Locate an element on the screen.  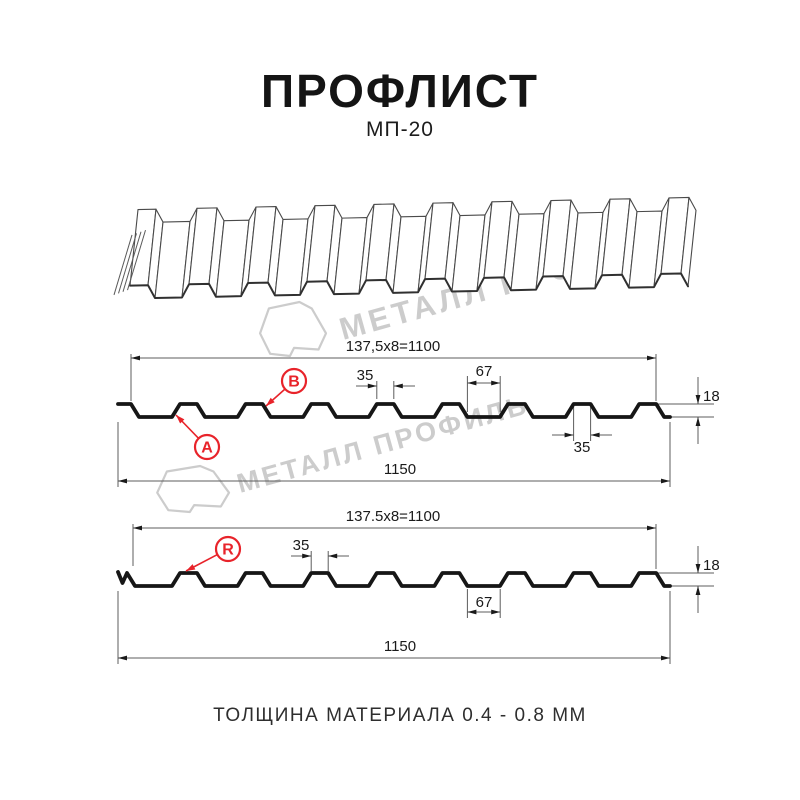
marker-label-b: B is located at coordinates (294, 382).